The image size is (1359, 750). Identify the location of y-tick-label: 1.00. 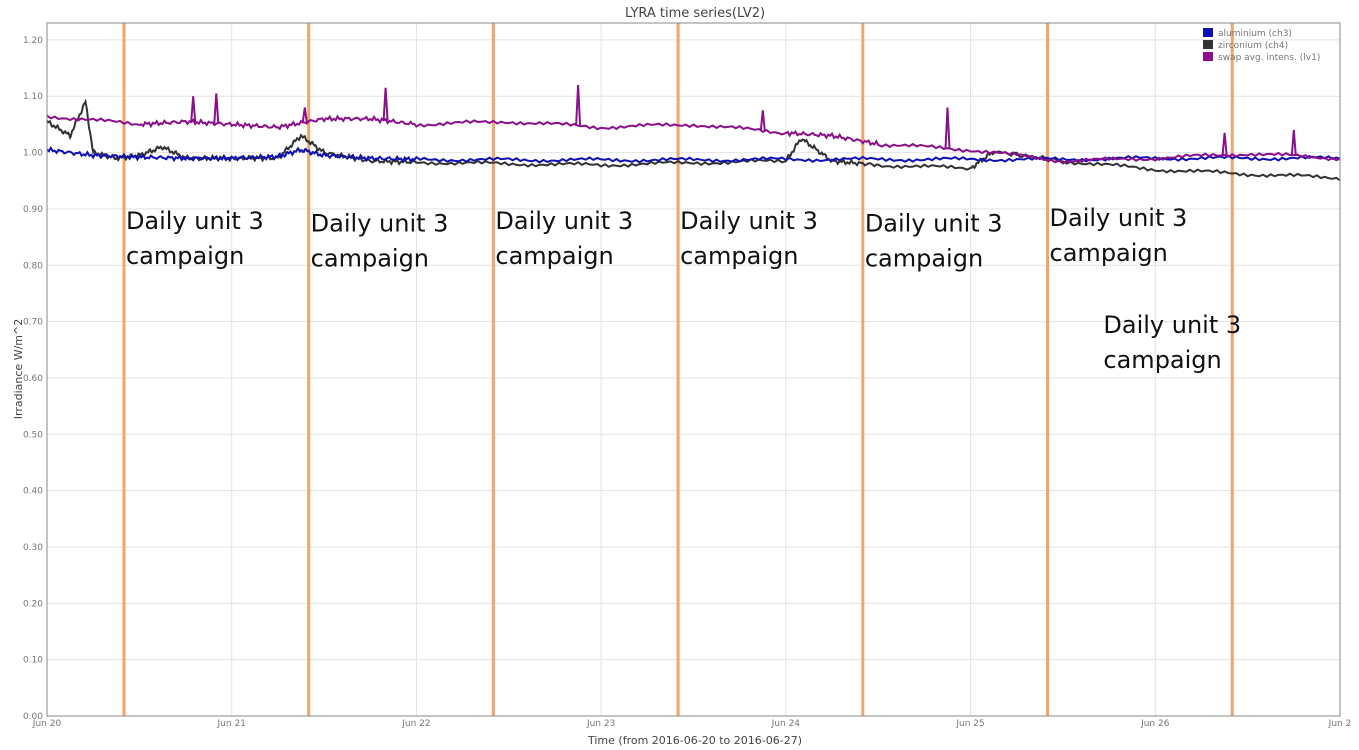
(33, 154).